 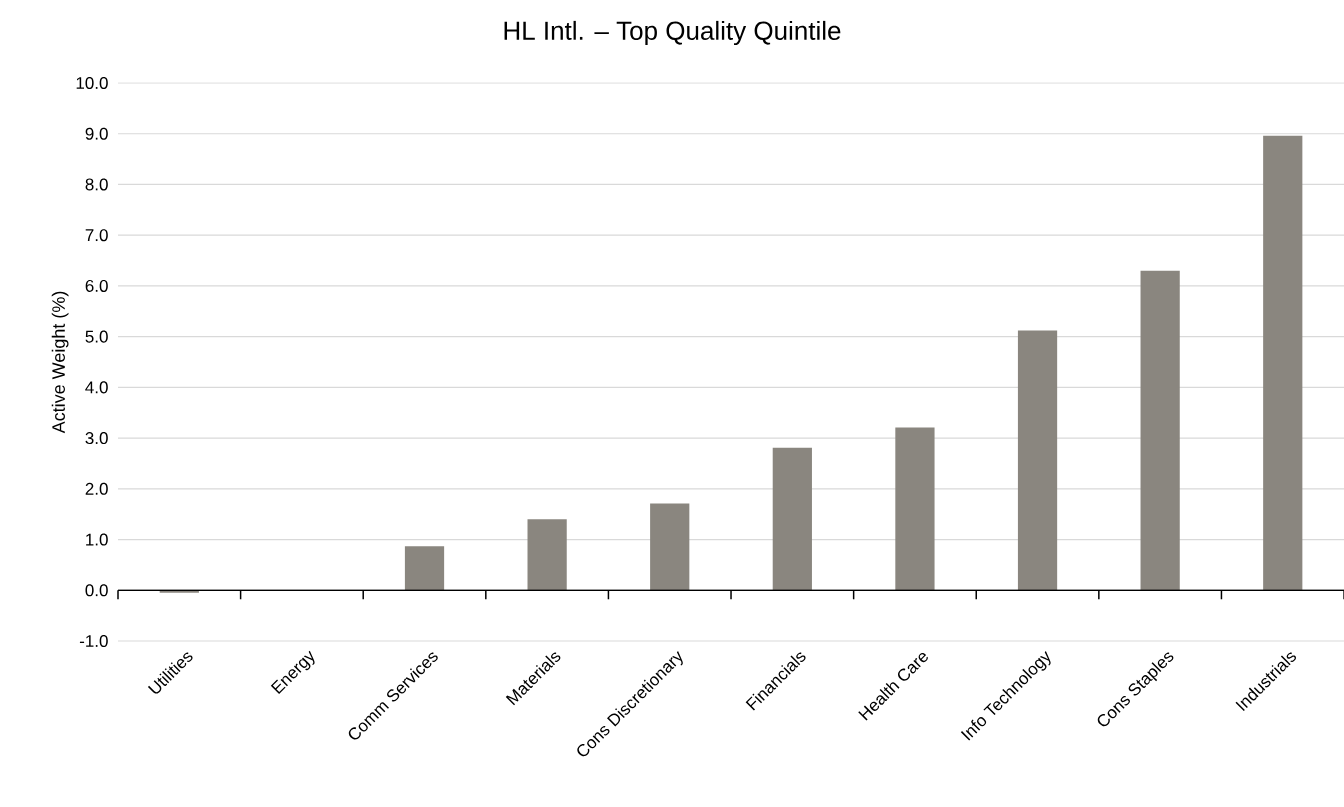 What do you see at coordinates (96, 387) in the screenshot?
I see `y-tick-label: 4.0` at bounding box center [96, 387].